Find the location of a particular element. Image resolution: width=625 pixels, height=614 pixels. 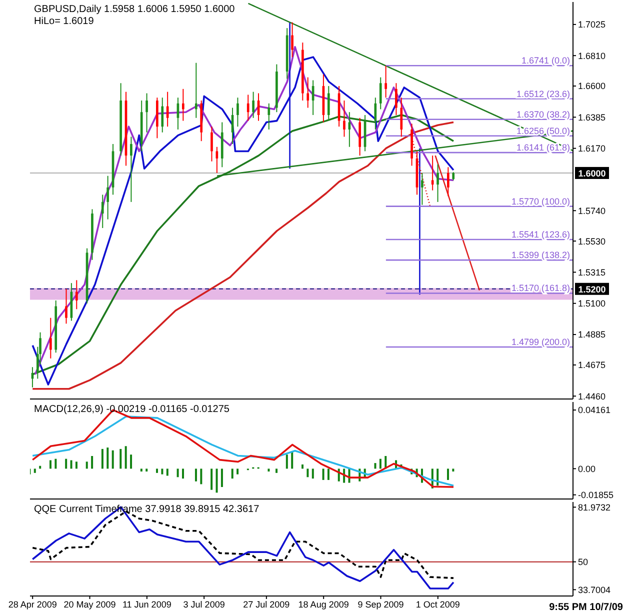

ref-line-label: 1.6000 is located at coordinates (592, 173).